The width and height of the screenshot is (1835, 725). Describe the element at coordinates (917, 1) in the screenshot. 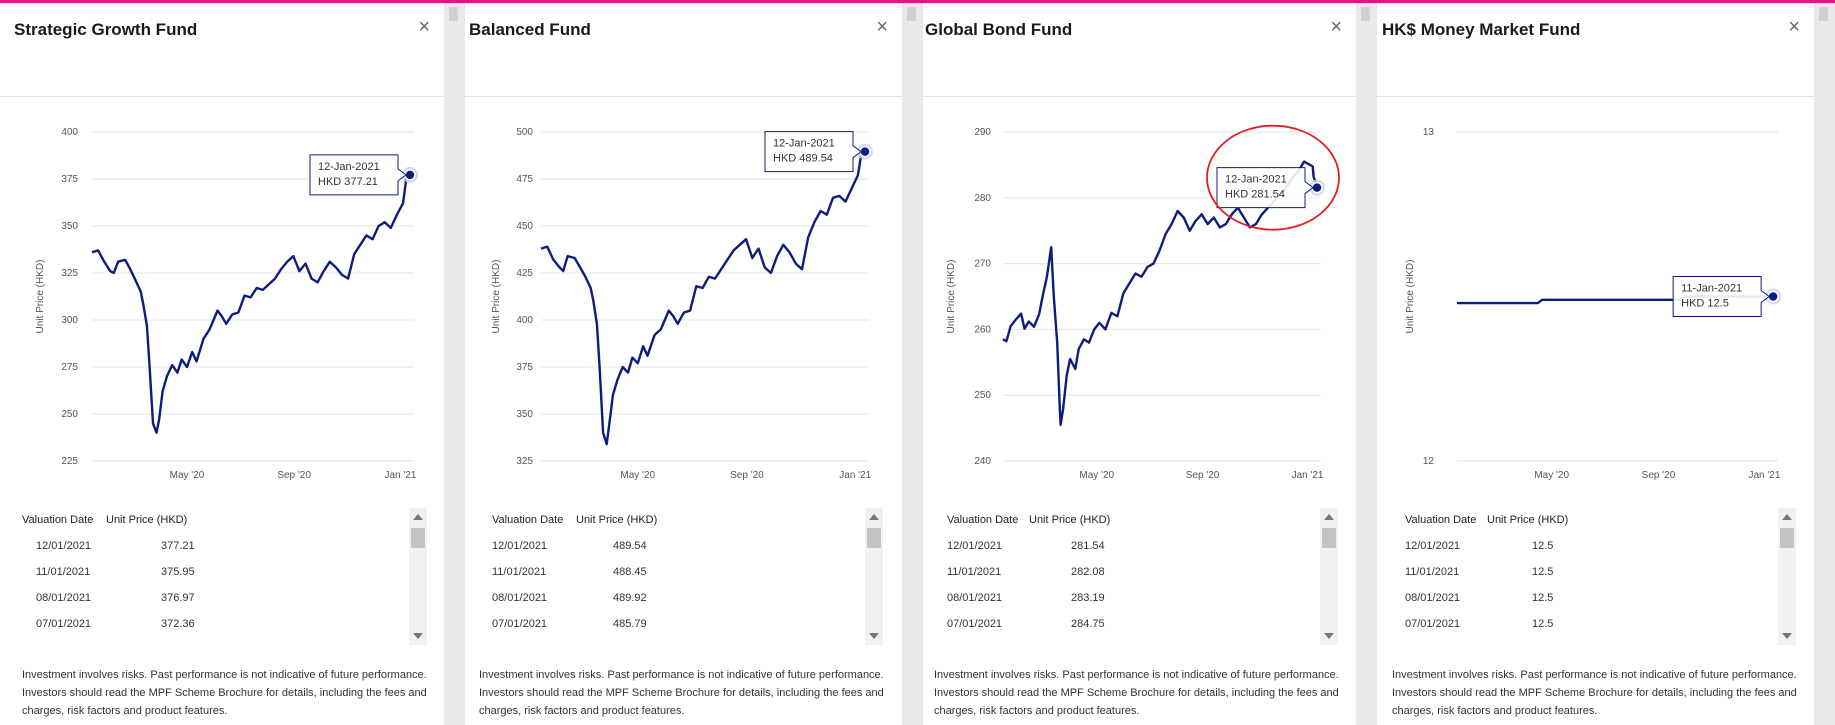

I see `top-accent-bar` at that location.